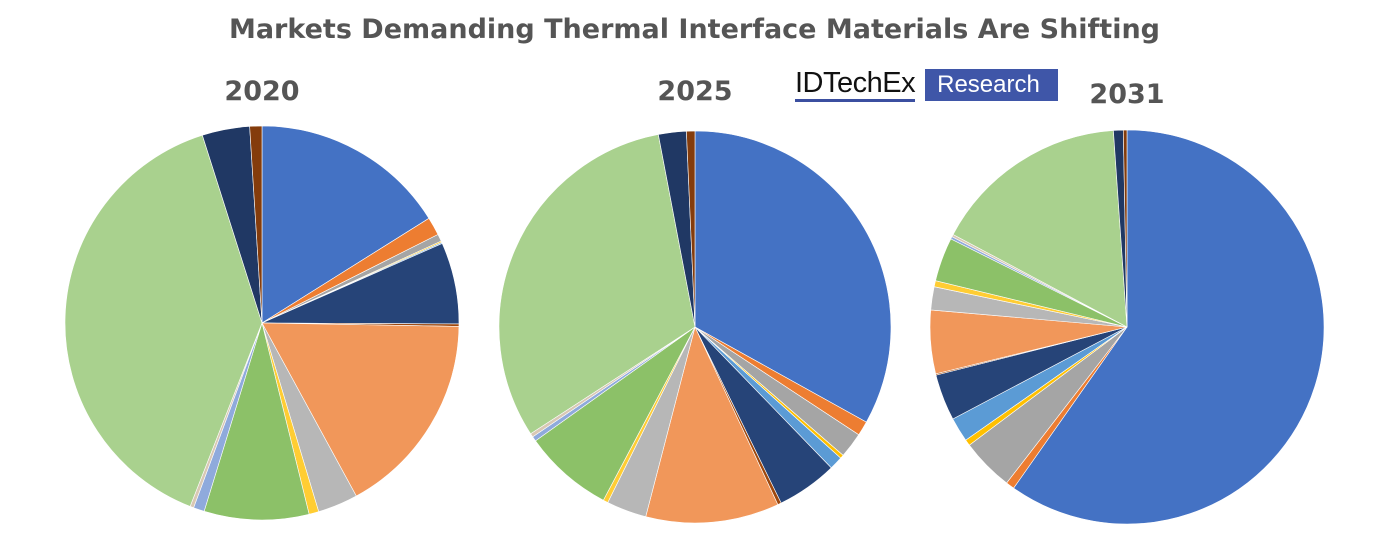  I want to click on logo-tag: Research, so click(992, 85).